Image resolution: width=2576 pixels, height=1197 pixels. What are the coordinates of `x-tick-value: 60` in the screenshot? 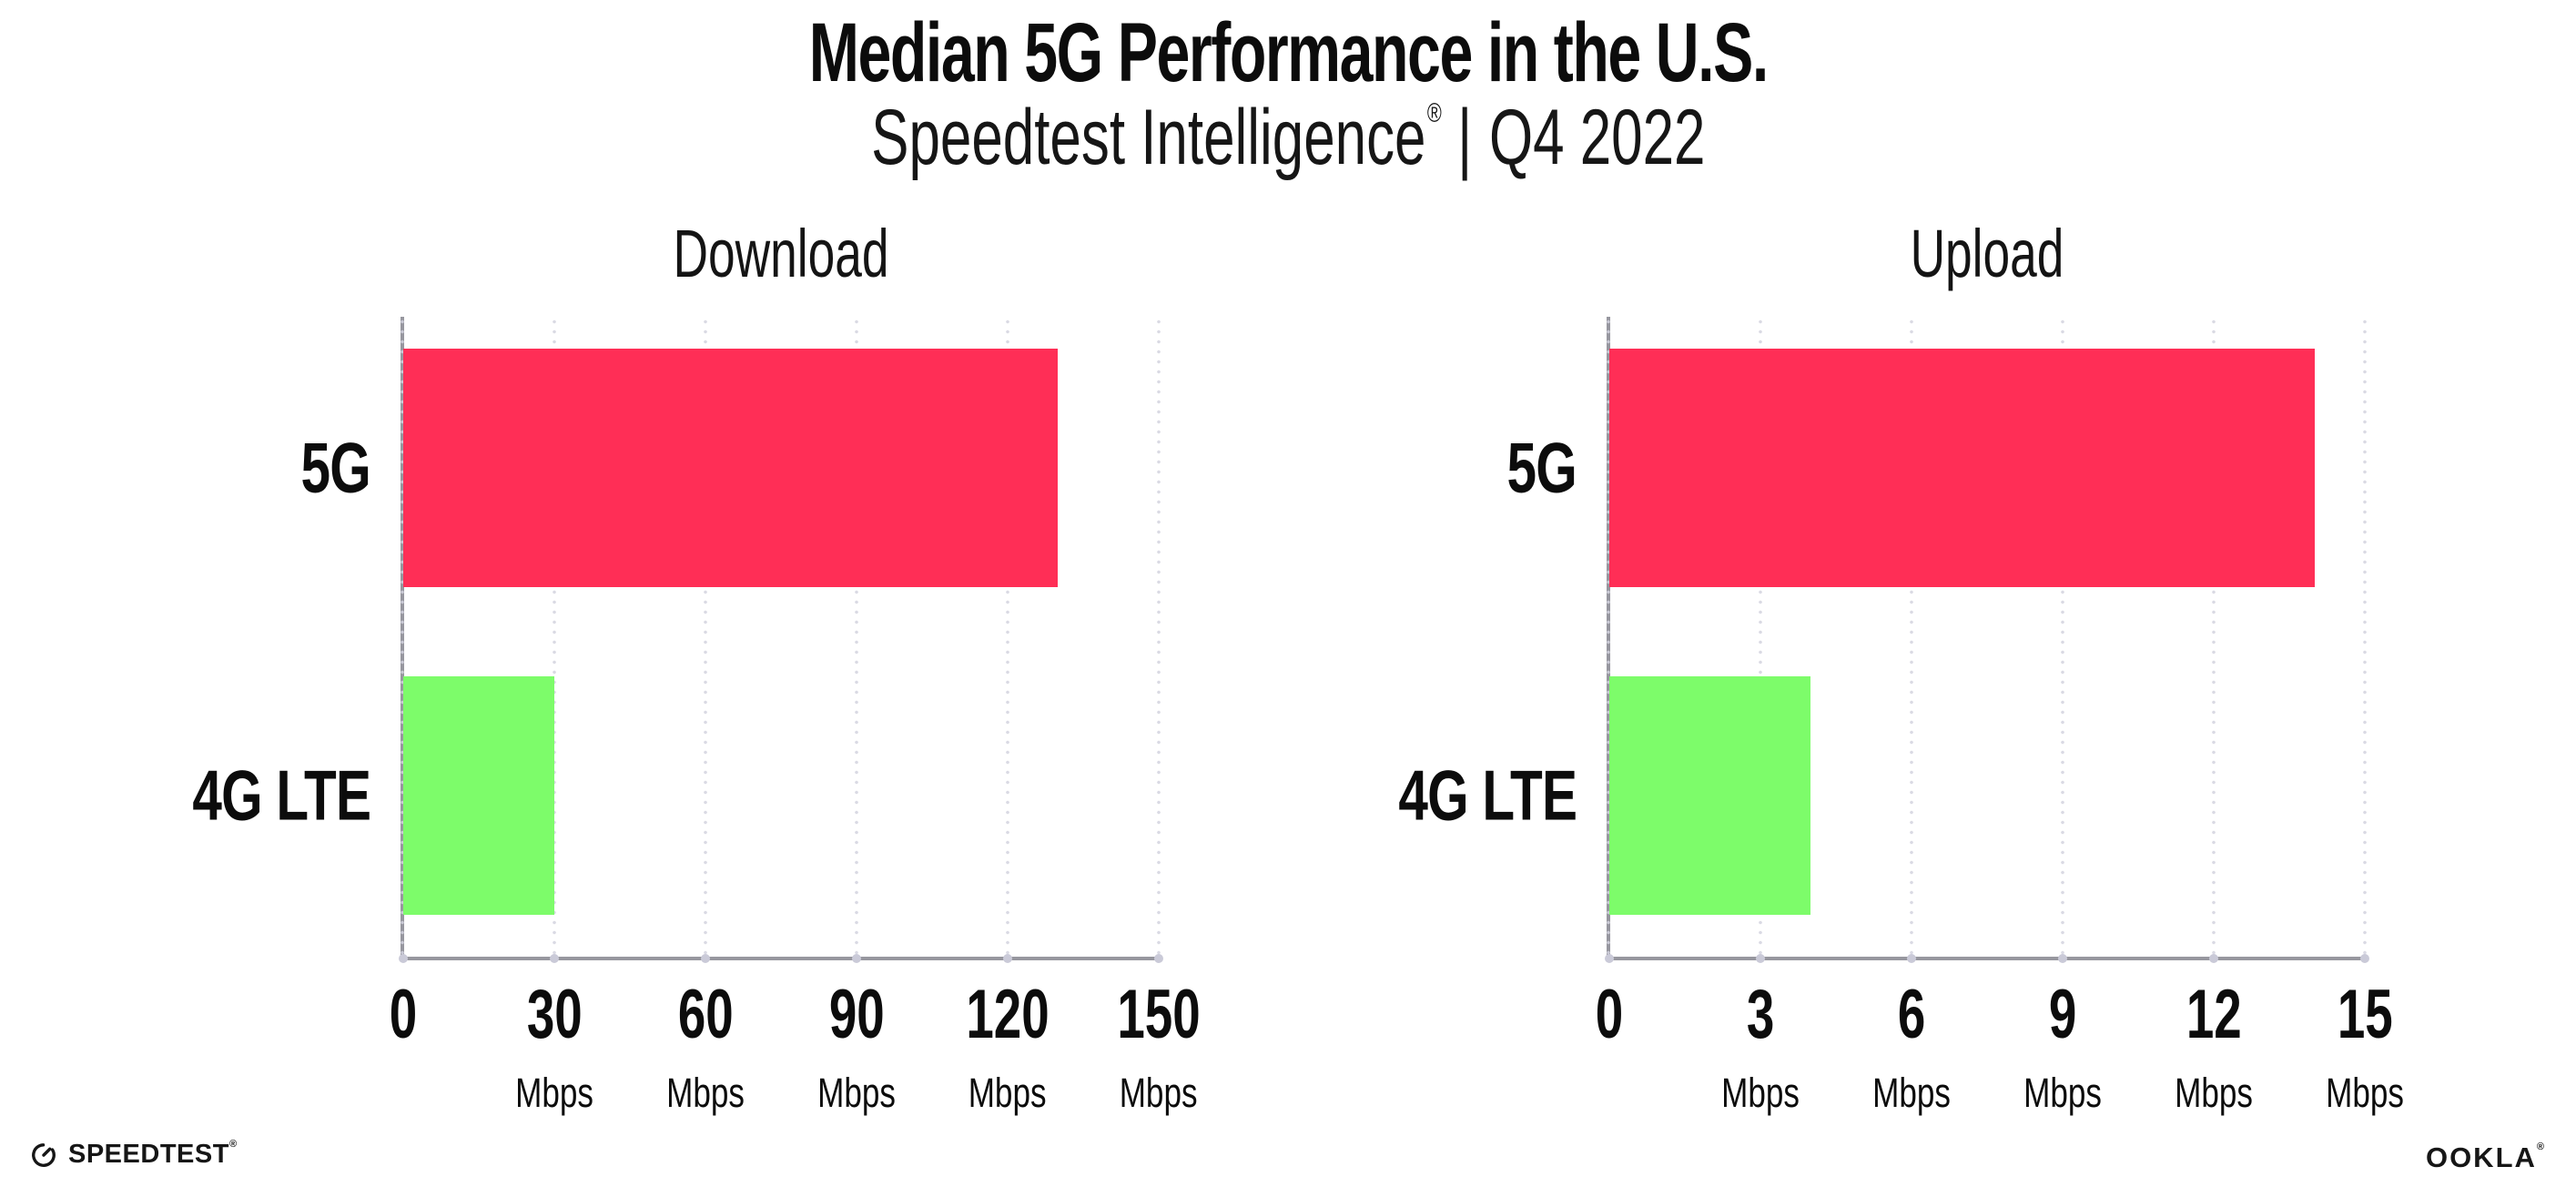 It's located at (705, 1024).